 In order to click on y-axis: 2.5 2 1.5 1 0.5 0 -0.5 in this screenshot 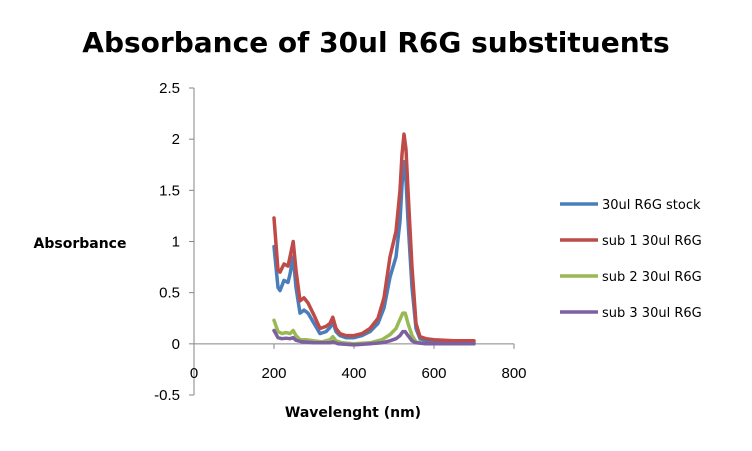, I will do `click(174, 242)`.